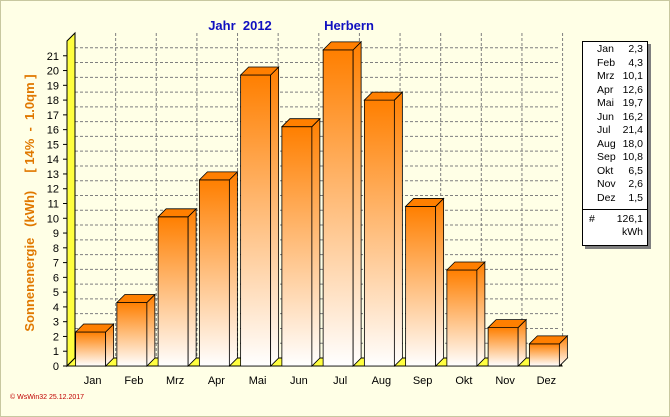  I want to click on legend-total: # 126,1, so click(615, 218).